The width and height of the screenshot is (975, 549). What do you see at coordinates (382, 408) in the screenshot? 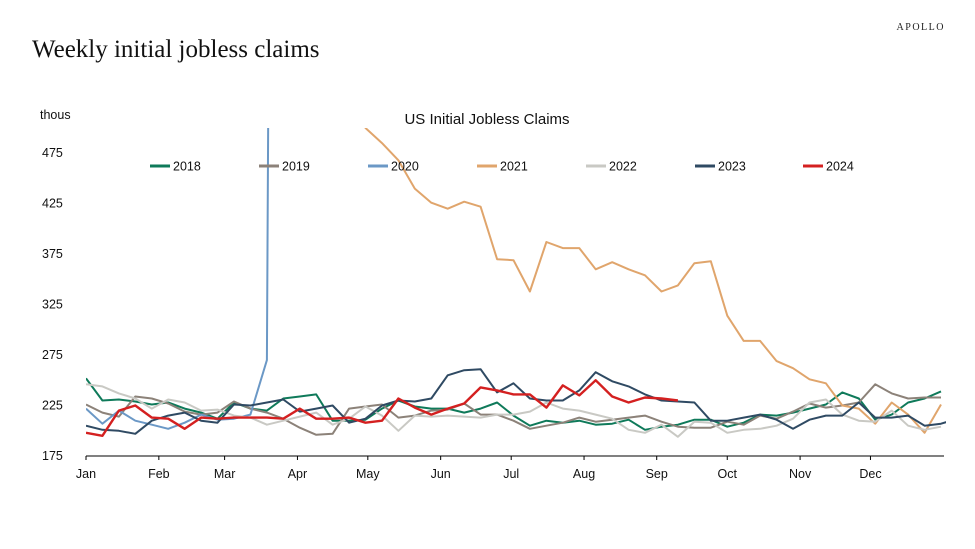
I see `series-line-2024` at bounding box center [382, 408].